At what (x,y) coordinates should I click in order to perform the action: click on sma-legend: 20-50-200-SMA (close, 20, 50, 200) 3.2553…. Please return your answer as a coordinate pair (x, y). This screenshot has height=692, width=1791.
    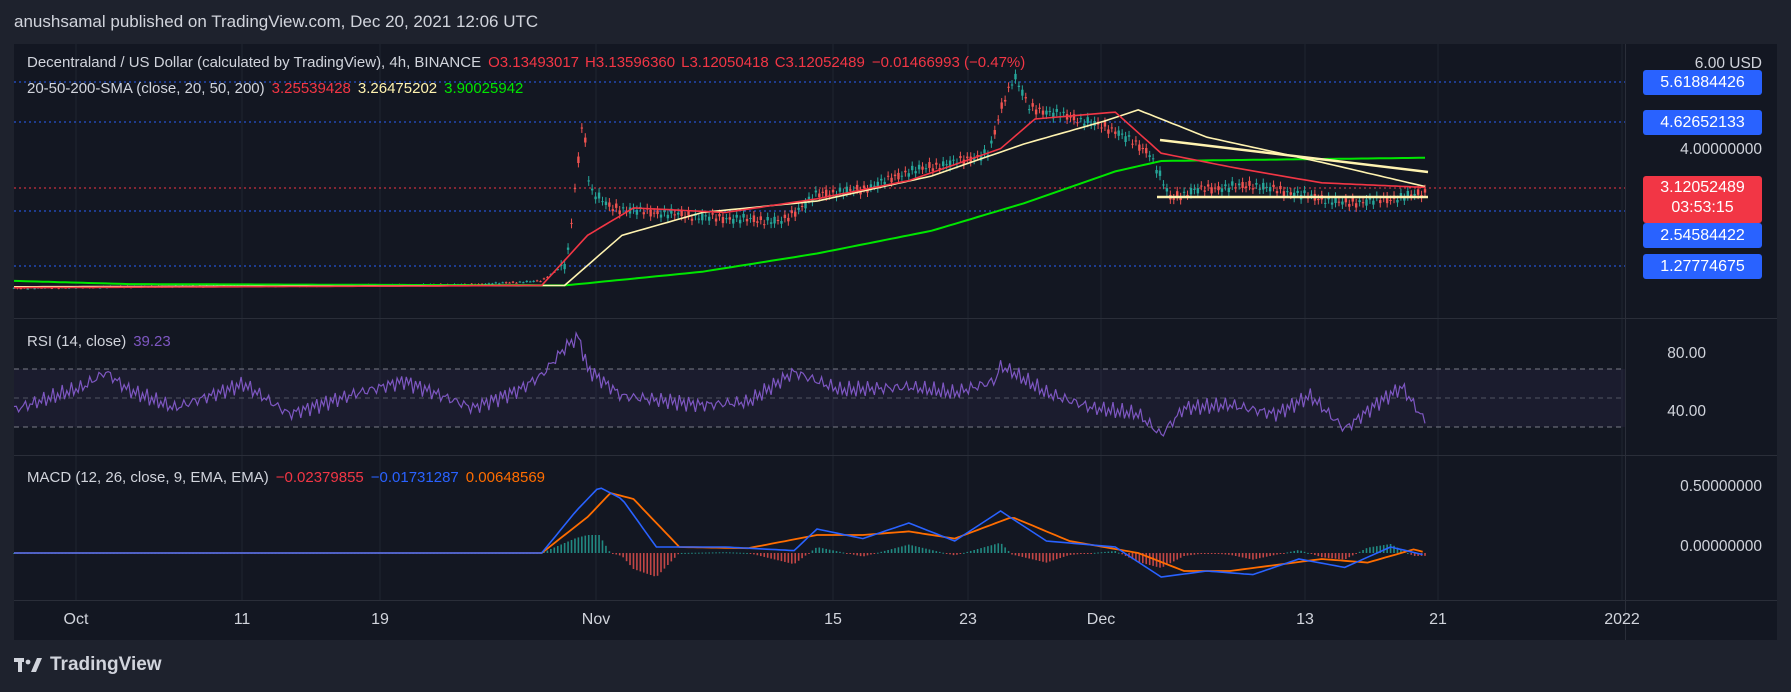
    Looking at the image, I should click on (278, 88).